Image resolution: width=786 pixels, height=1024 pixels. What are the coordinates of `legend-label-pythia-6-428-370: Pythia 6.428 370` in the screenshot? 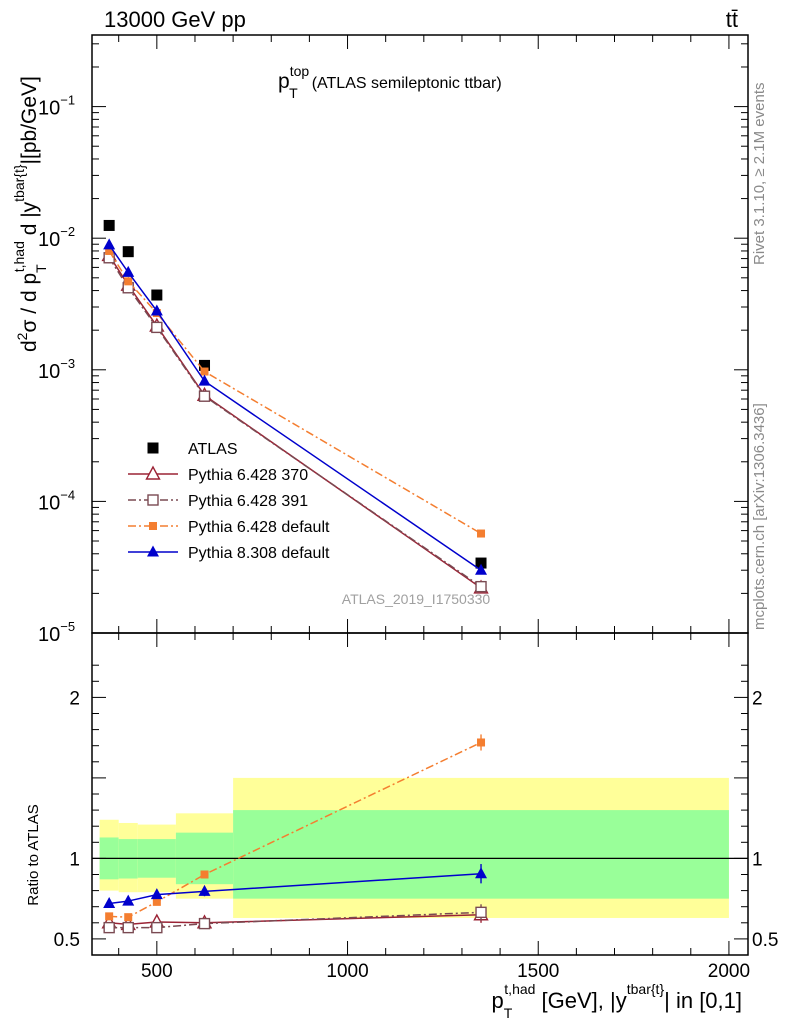 It's located at (248, 475).